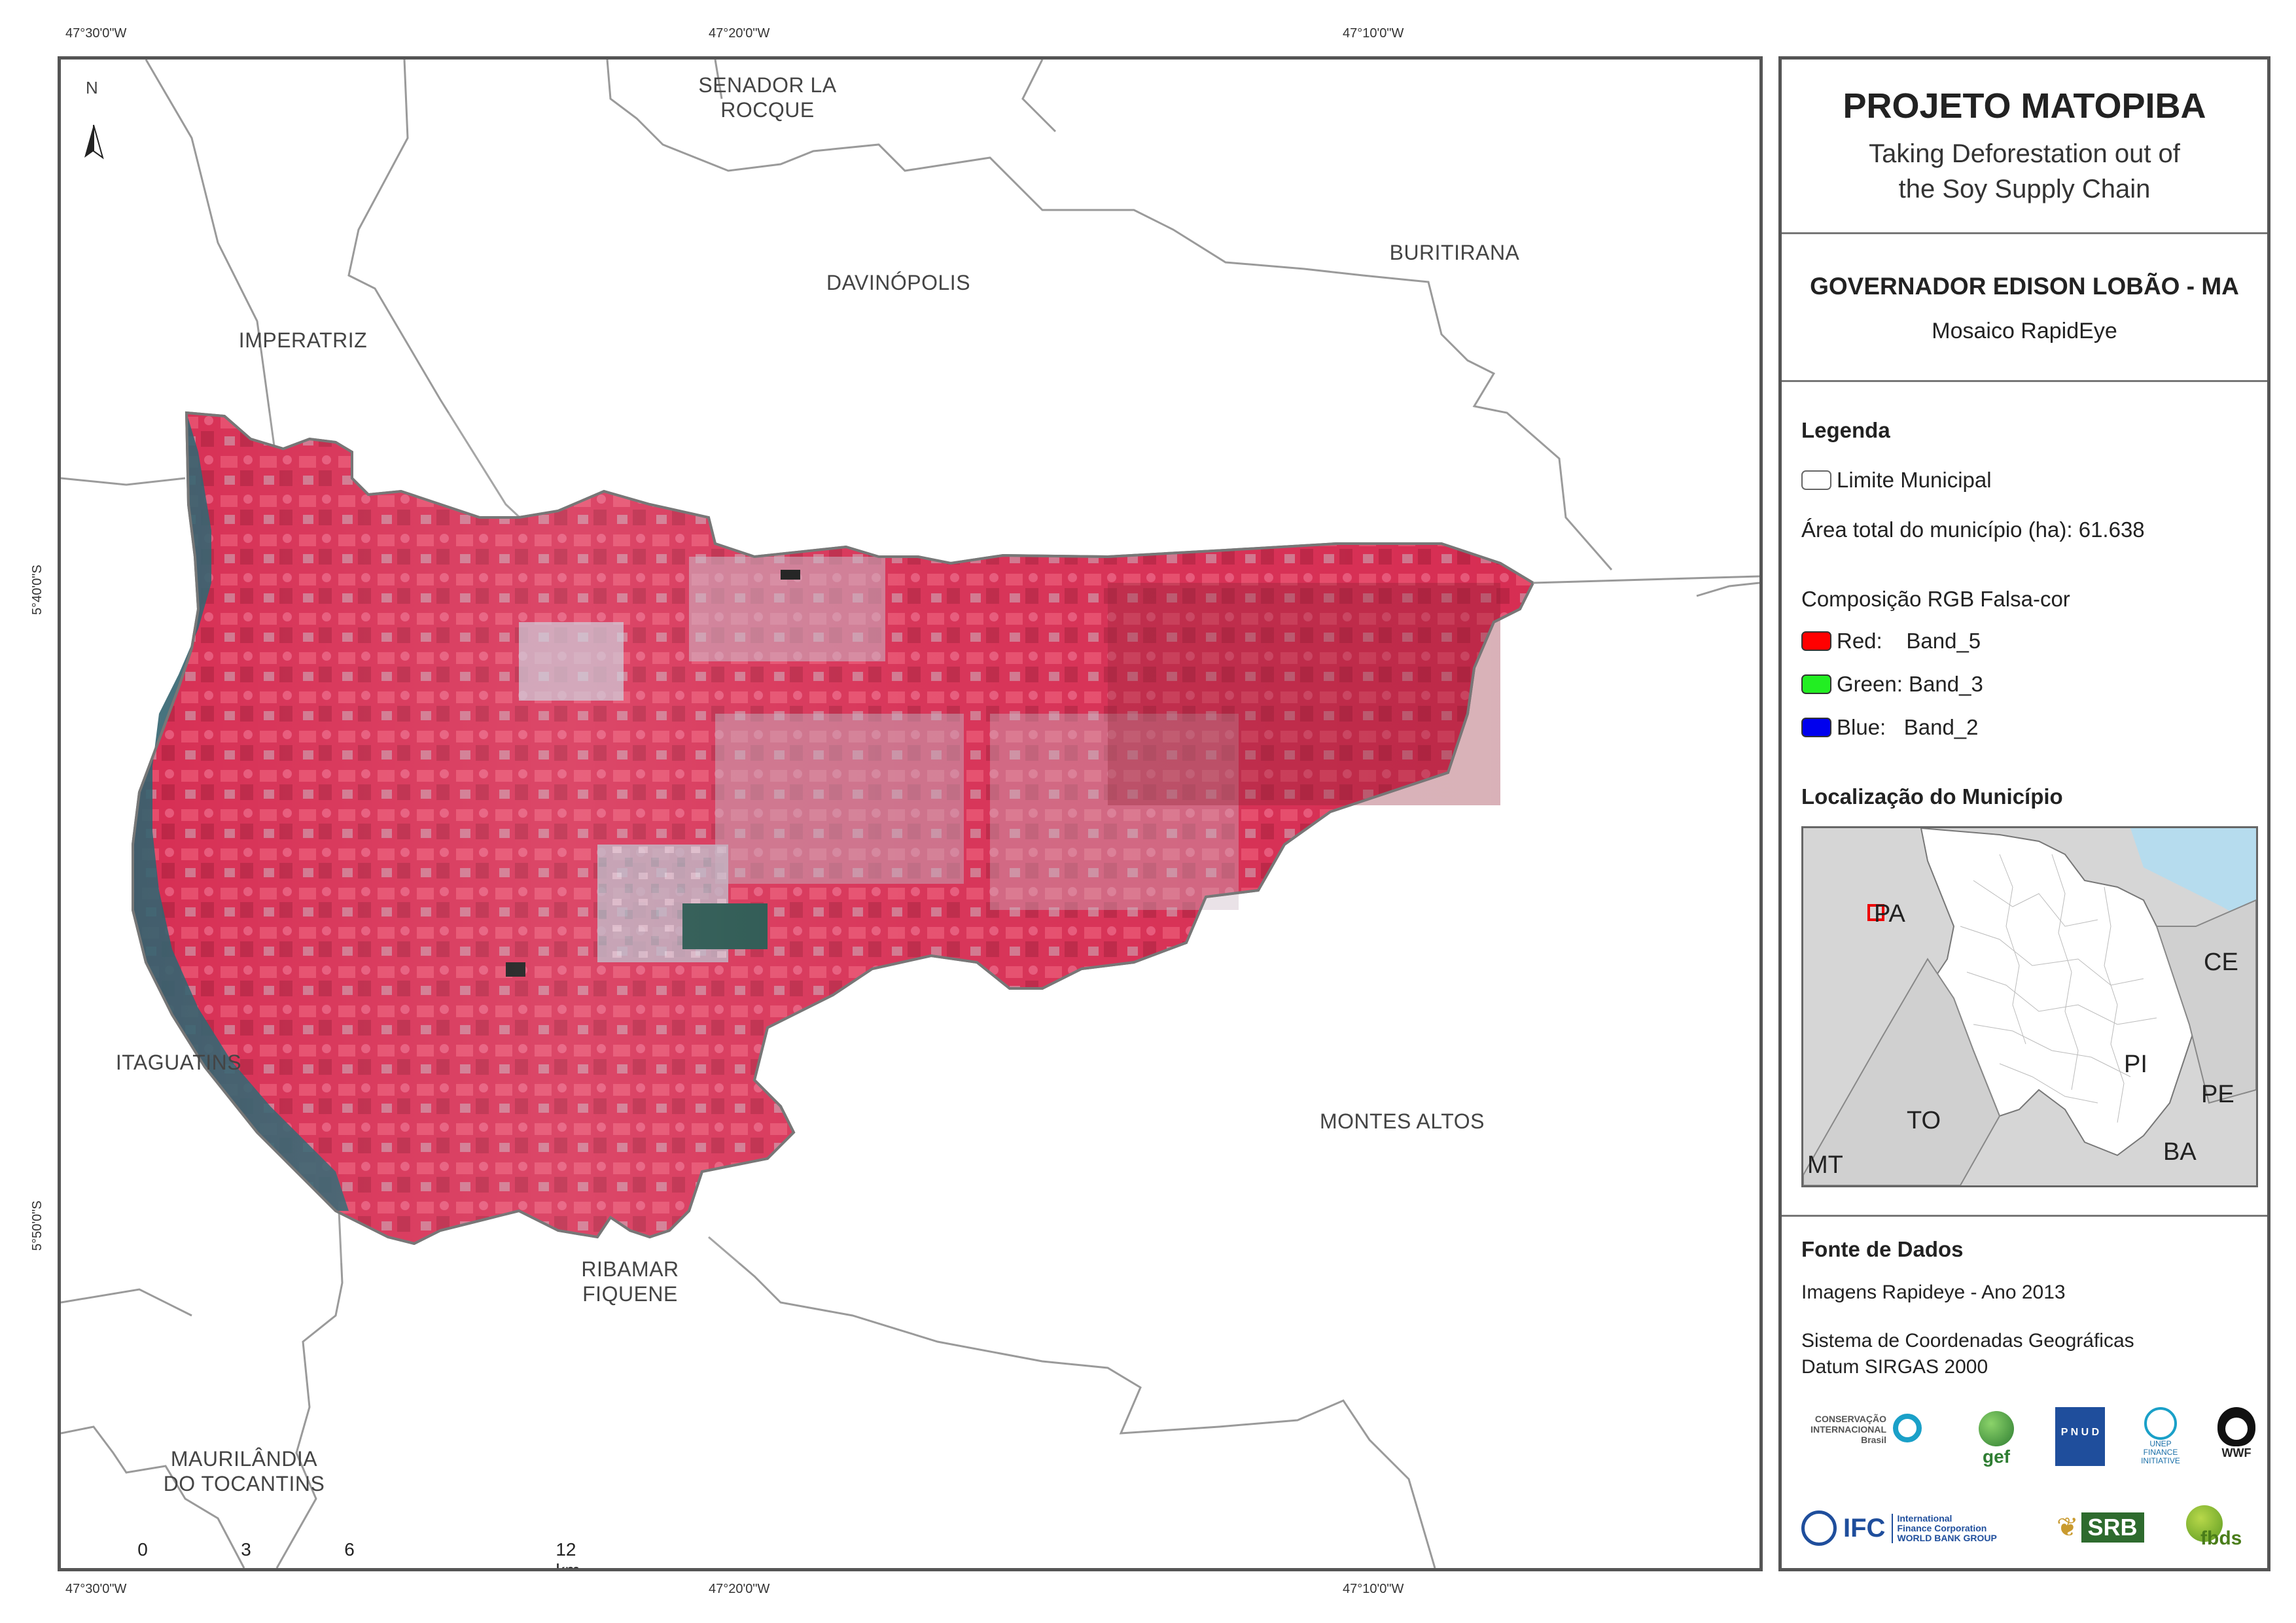 The width and height of the screenshot is (2296, 1623). What do you see at coordinates (2236, 1452) in the screenshot?
I see `wwf-logo-text: WWF` at bounding box center [2236, 1452].